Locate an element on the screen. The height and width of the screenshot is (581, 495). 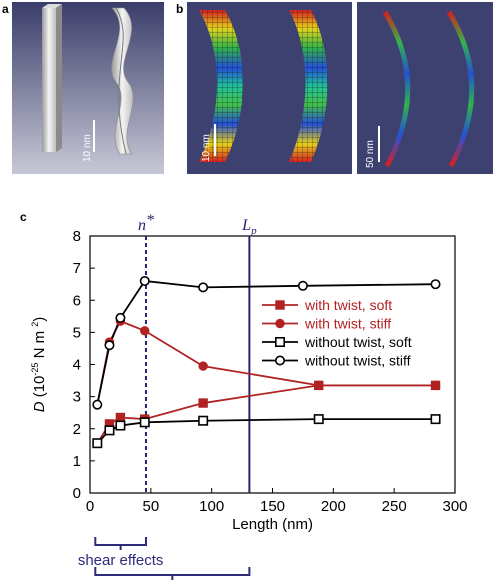
panel-a-label: a is located at coordinates (5, 9).